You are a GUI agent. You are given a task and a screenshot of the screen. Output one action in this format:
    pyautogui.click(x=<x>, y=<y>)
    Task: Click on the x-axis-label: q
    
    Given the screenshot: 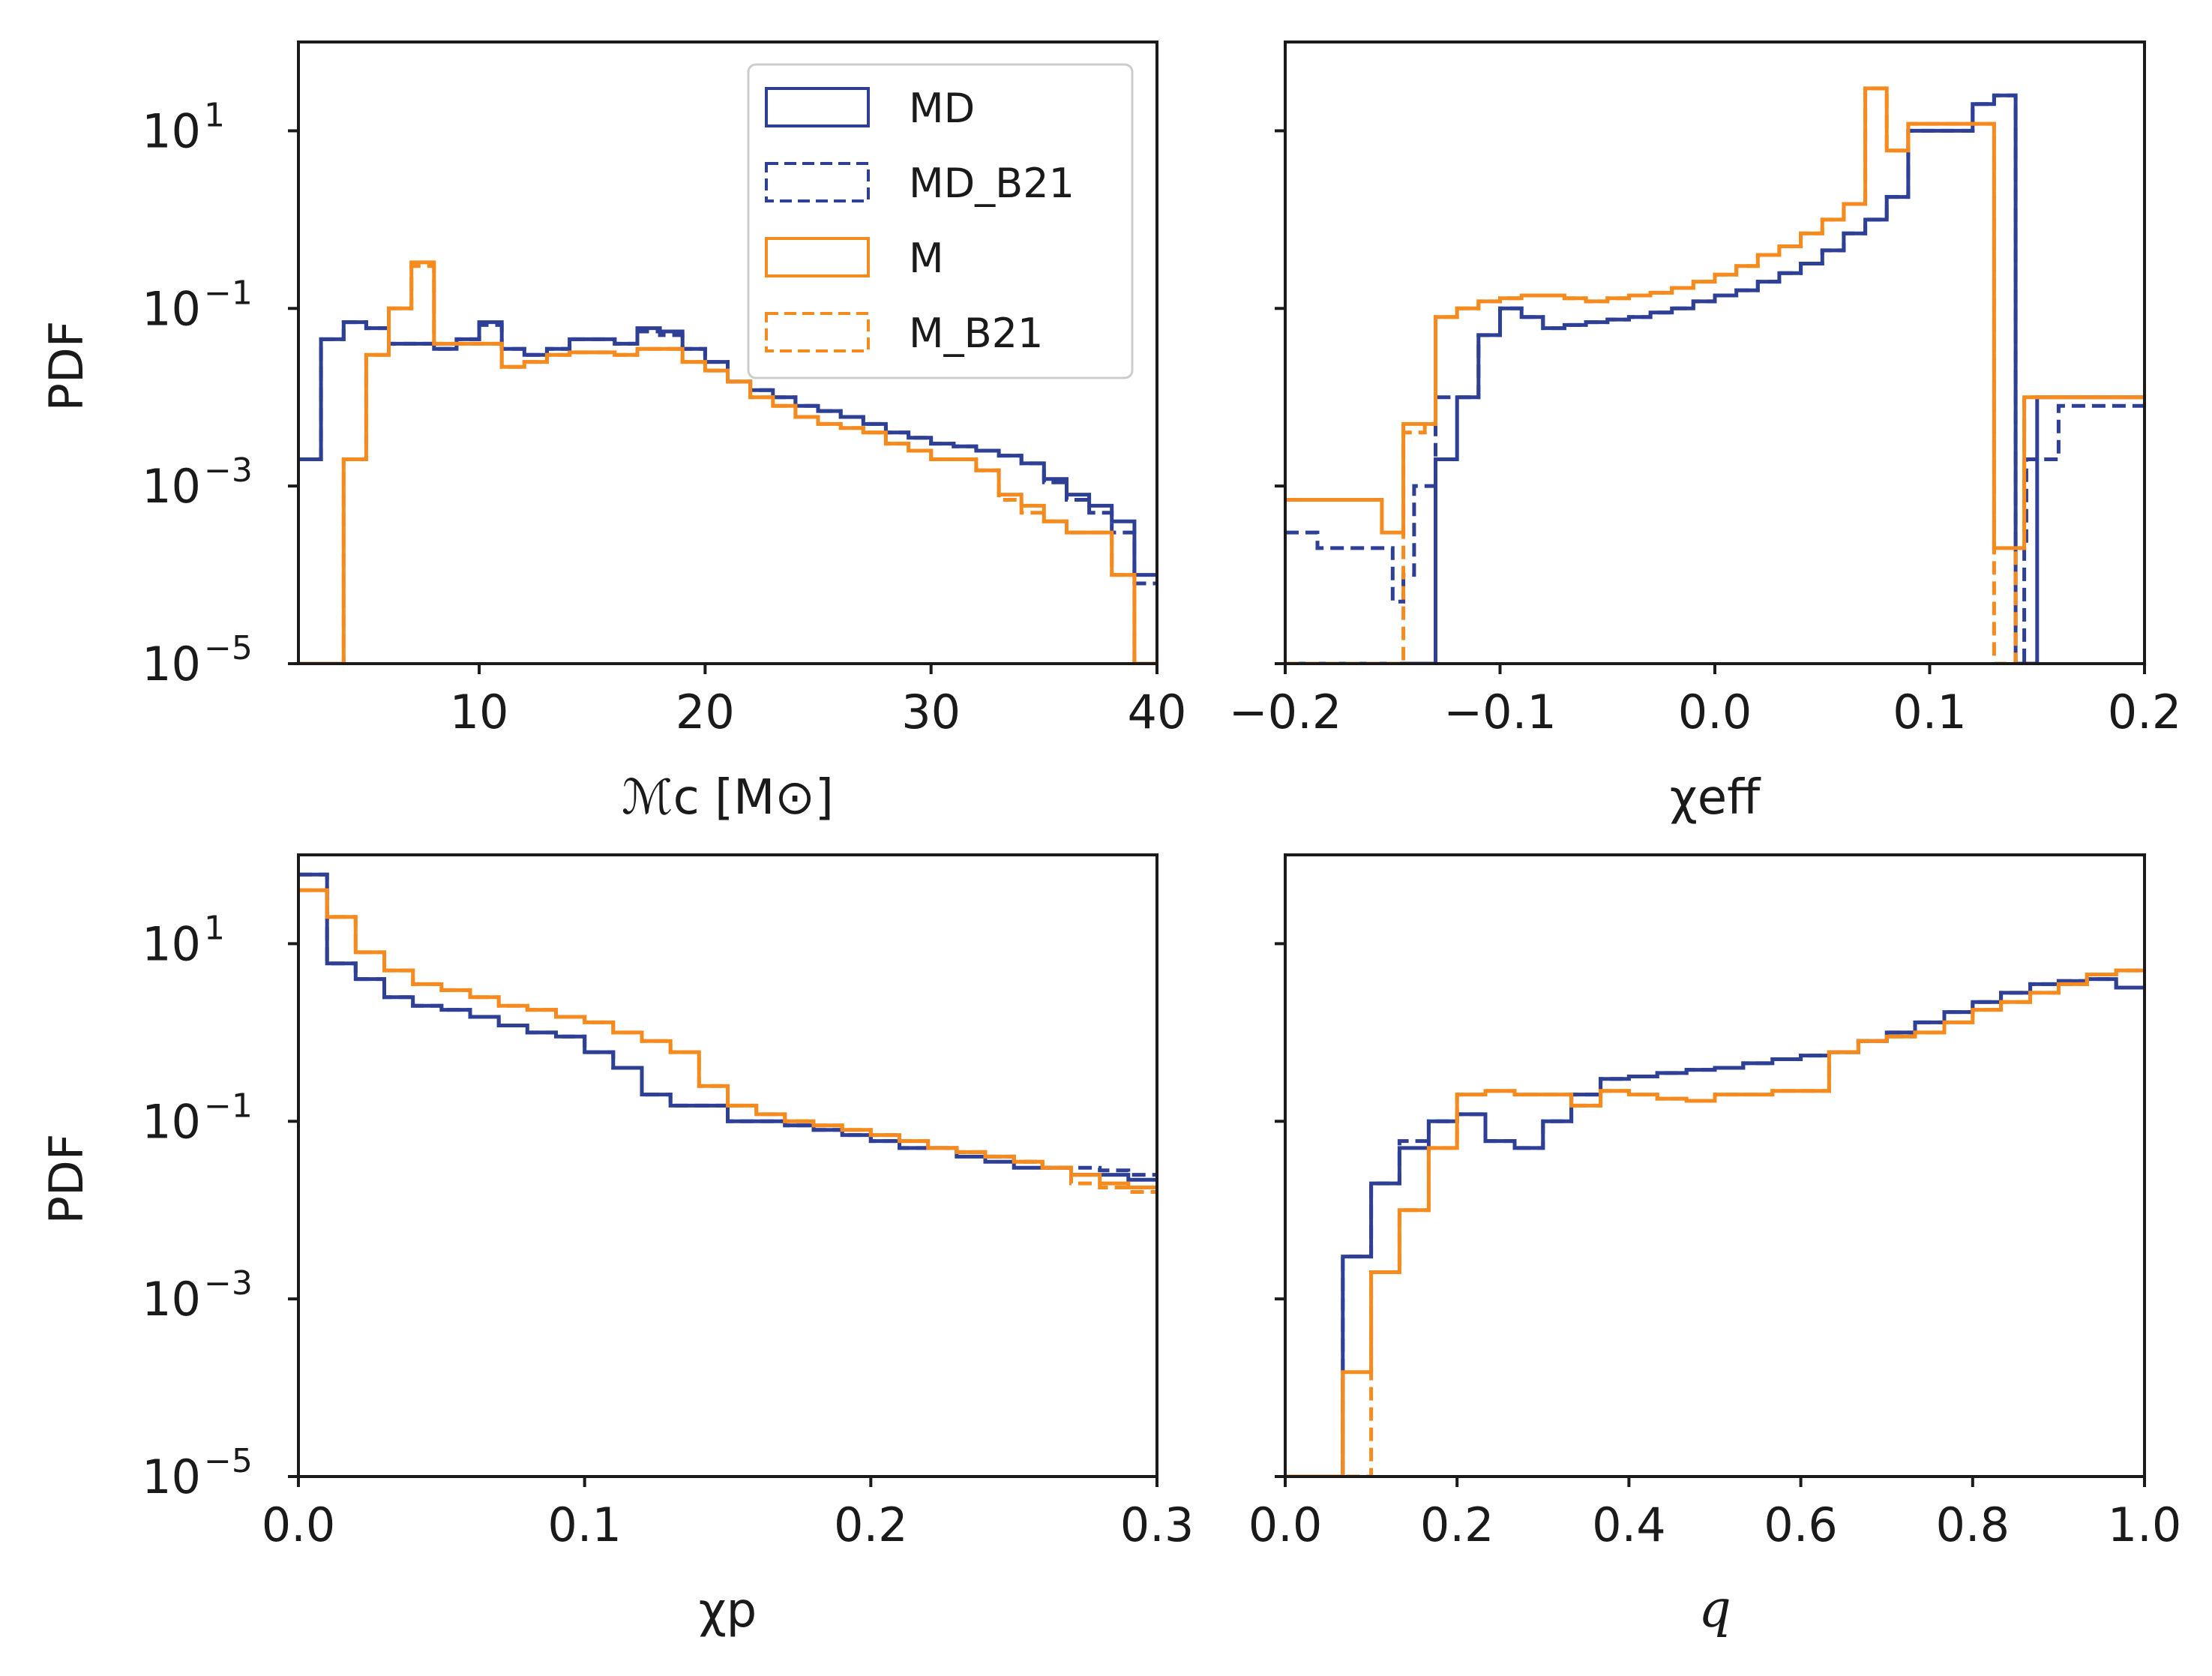 What is the action you would take?
    pyautogui.click(x=1714, y=1610)
    